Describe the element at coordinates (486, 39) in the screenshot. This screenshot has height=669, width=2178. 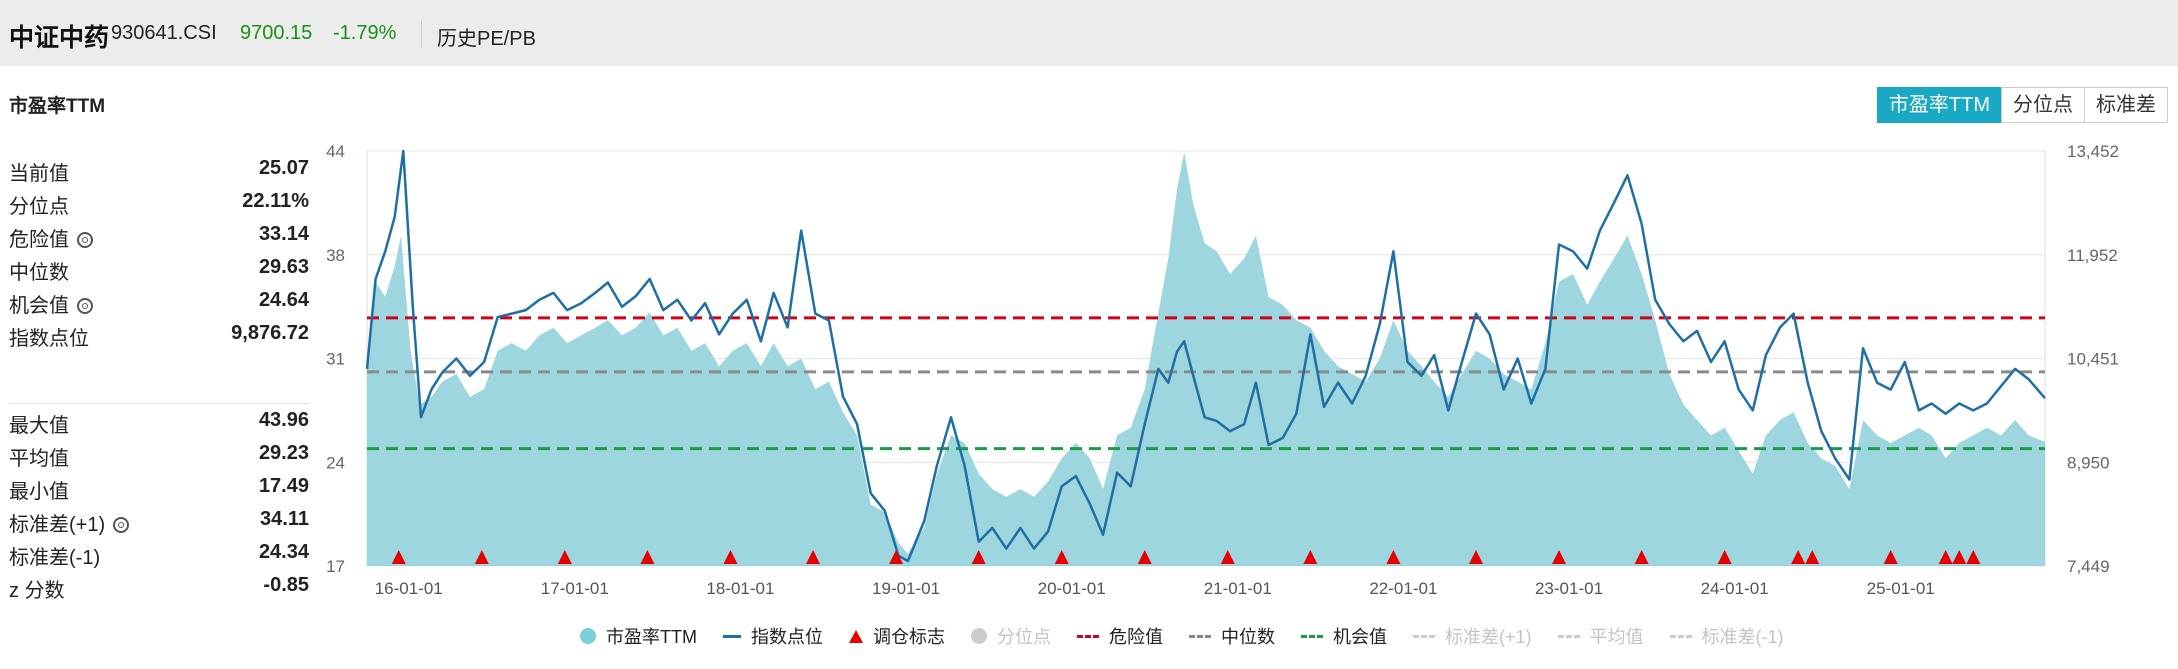
I see `history-pe-pb-link: 历史PE/PB` at that location.